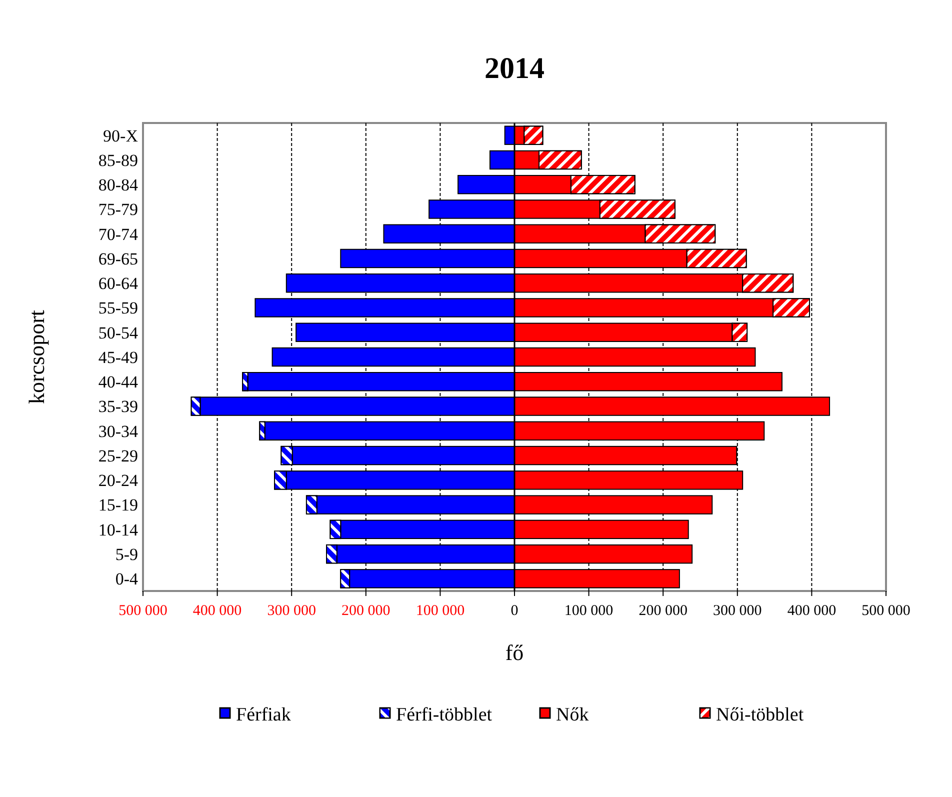  Describe the element at coordinates (514, 611) in the screenshot. I see `x-tick-label: 0` at that location.